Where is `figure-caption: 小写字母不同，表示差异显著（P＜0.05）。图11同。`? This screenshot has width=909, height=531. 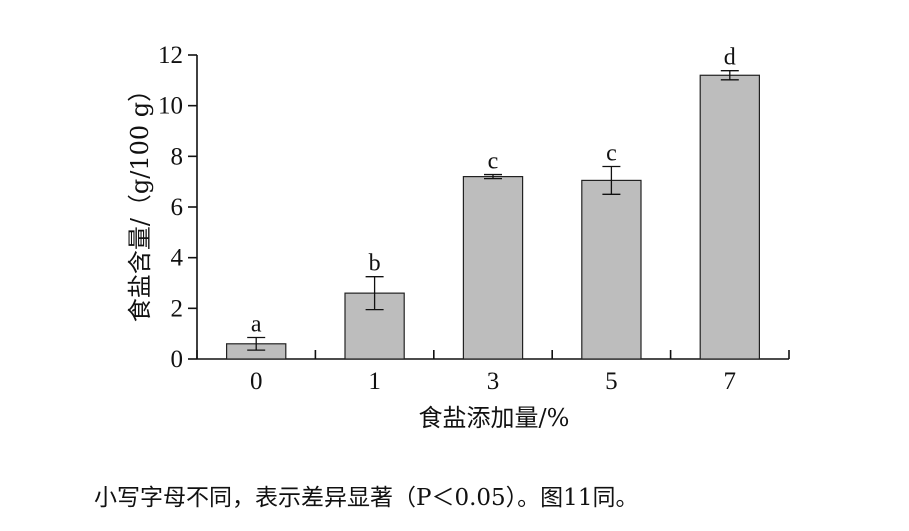 figure-caption: 小写字母不同，表示差异显著（P＜0.05）。图11同。 is located at coordinates (366, 498).